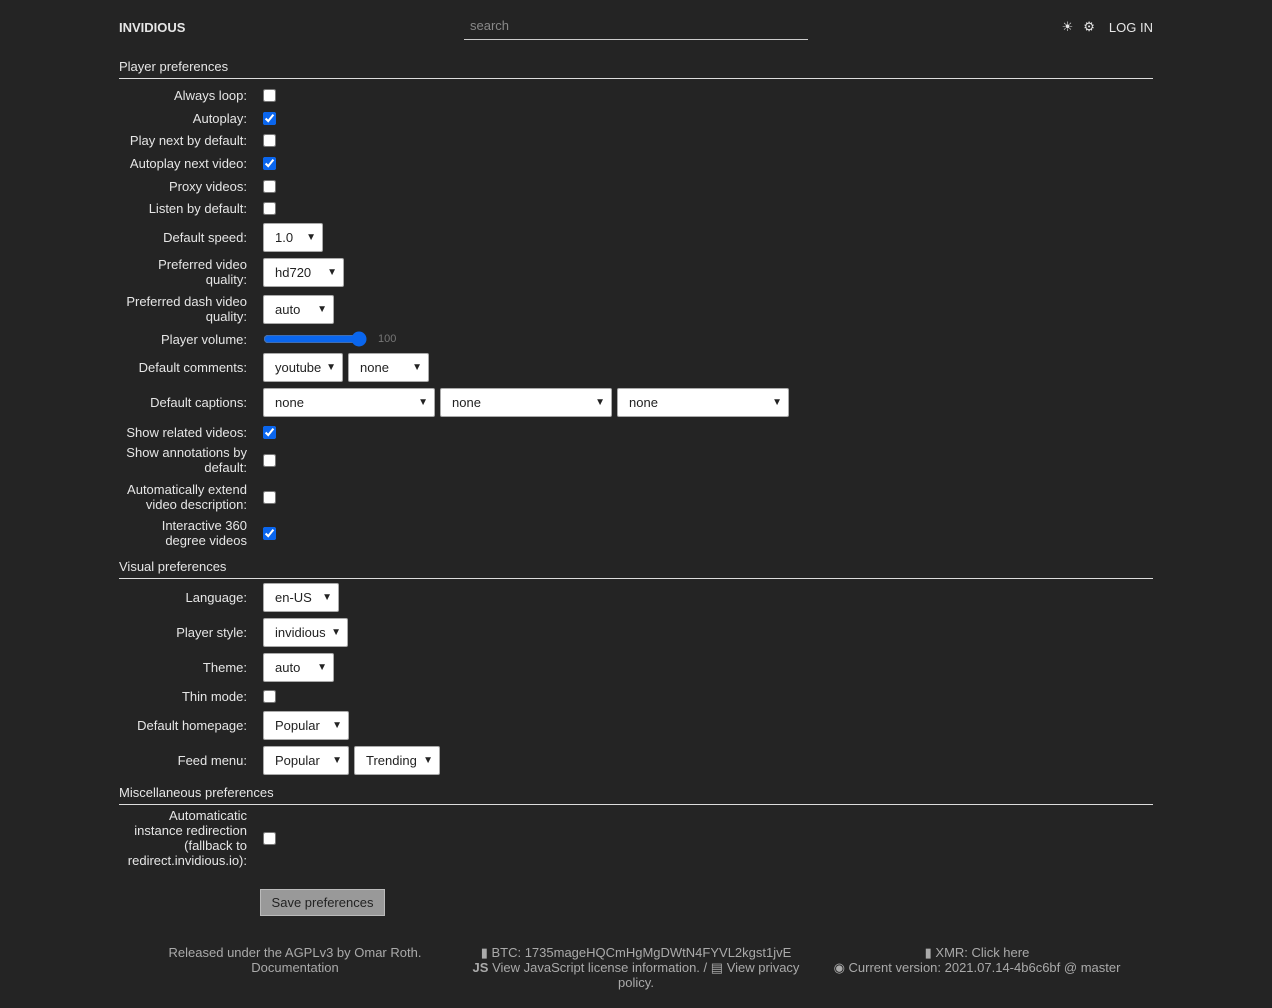 This screenshot has height=1008, width=1272. What do you see at coordinates (204, 533) in the screenshot?
I see `preference-label: Interactive 360 degree videos` at bounding box center [204, 533].